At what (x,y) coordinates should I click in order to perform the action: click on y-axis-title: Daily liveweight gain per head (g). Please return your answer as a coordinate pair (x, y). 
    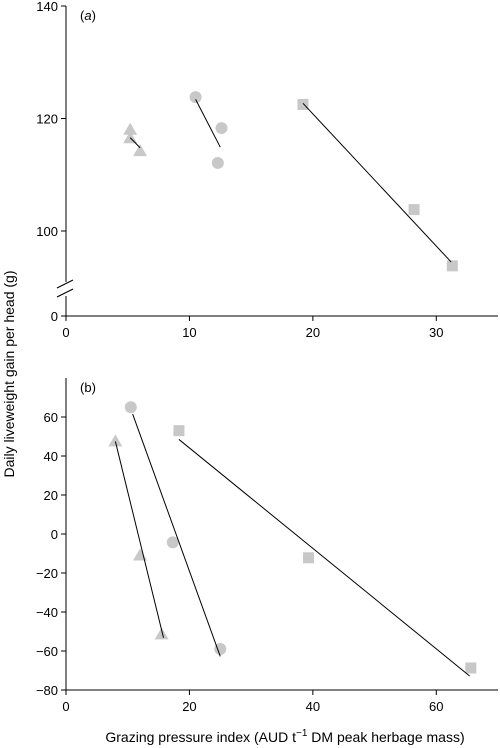
    Looking at the image, I should click on (9, 374).